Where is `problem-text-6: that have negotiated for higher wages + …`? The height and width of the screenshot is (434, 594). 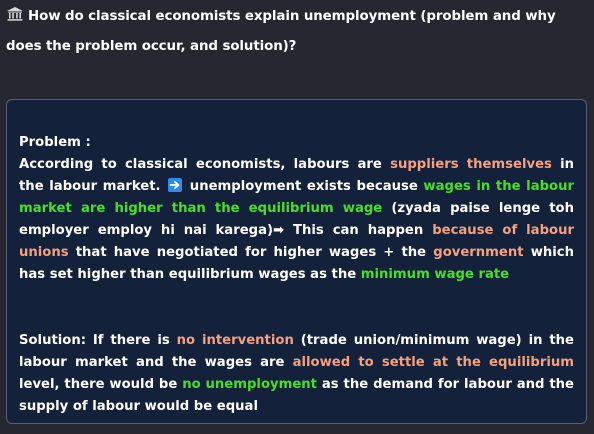
problem-text-6: that have negotiated for higher wages + … is located at coordinates (251, 252).